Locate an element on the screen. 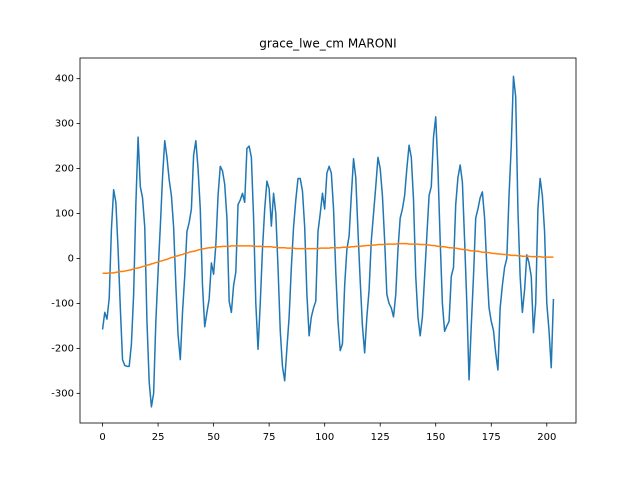 This screenshot has width=640, height=480. x-tick-label: 150 is located at coordinates (435, 437).